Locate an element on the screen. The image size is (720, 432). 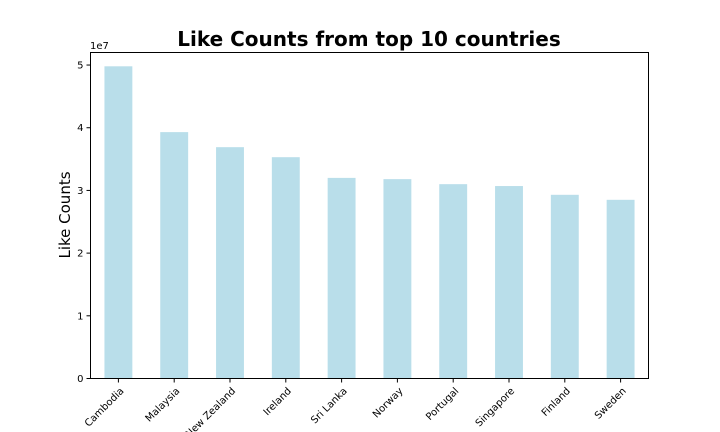
y-tick-label: 0 is located at coordinates (80, 379).